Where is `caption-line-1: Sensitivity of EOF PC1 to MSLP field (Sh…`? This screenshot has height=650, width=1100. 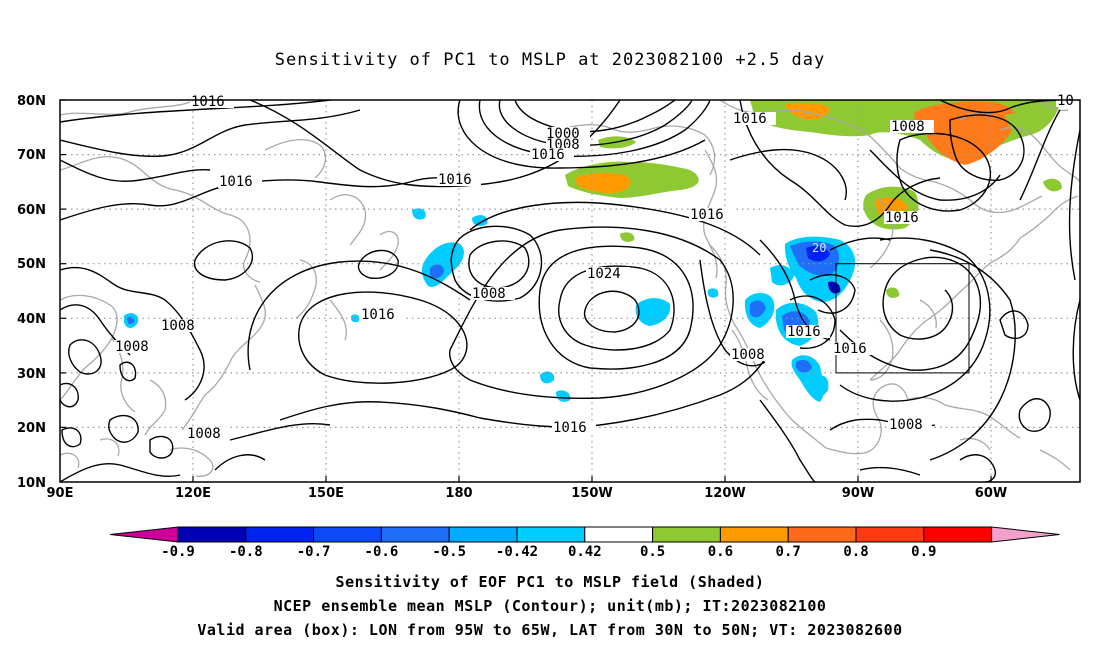
caption-line-1: Sensitivity of EOF PC1 to MSLP field (Sh… is located at coordinates (550, 582).